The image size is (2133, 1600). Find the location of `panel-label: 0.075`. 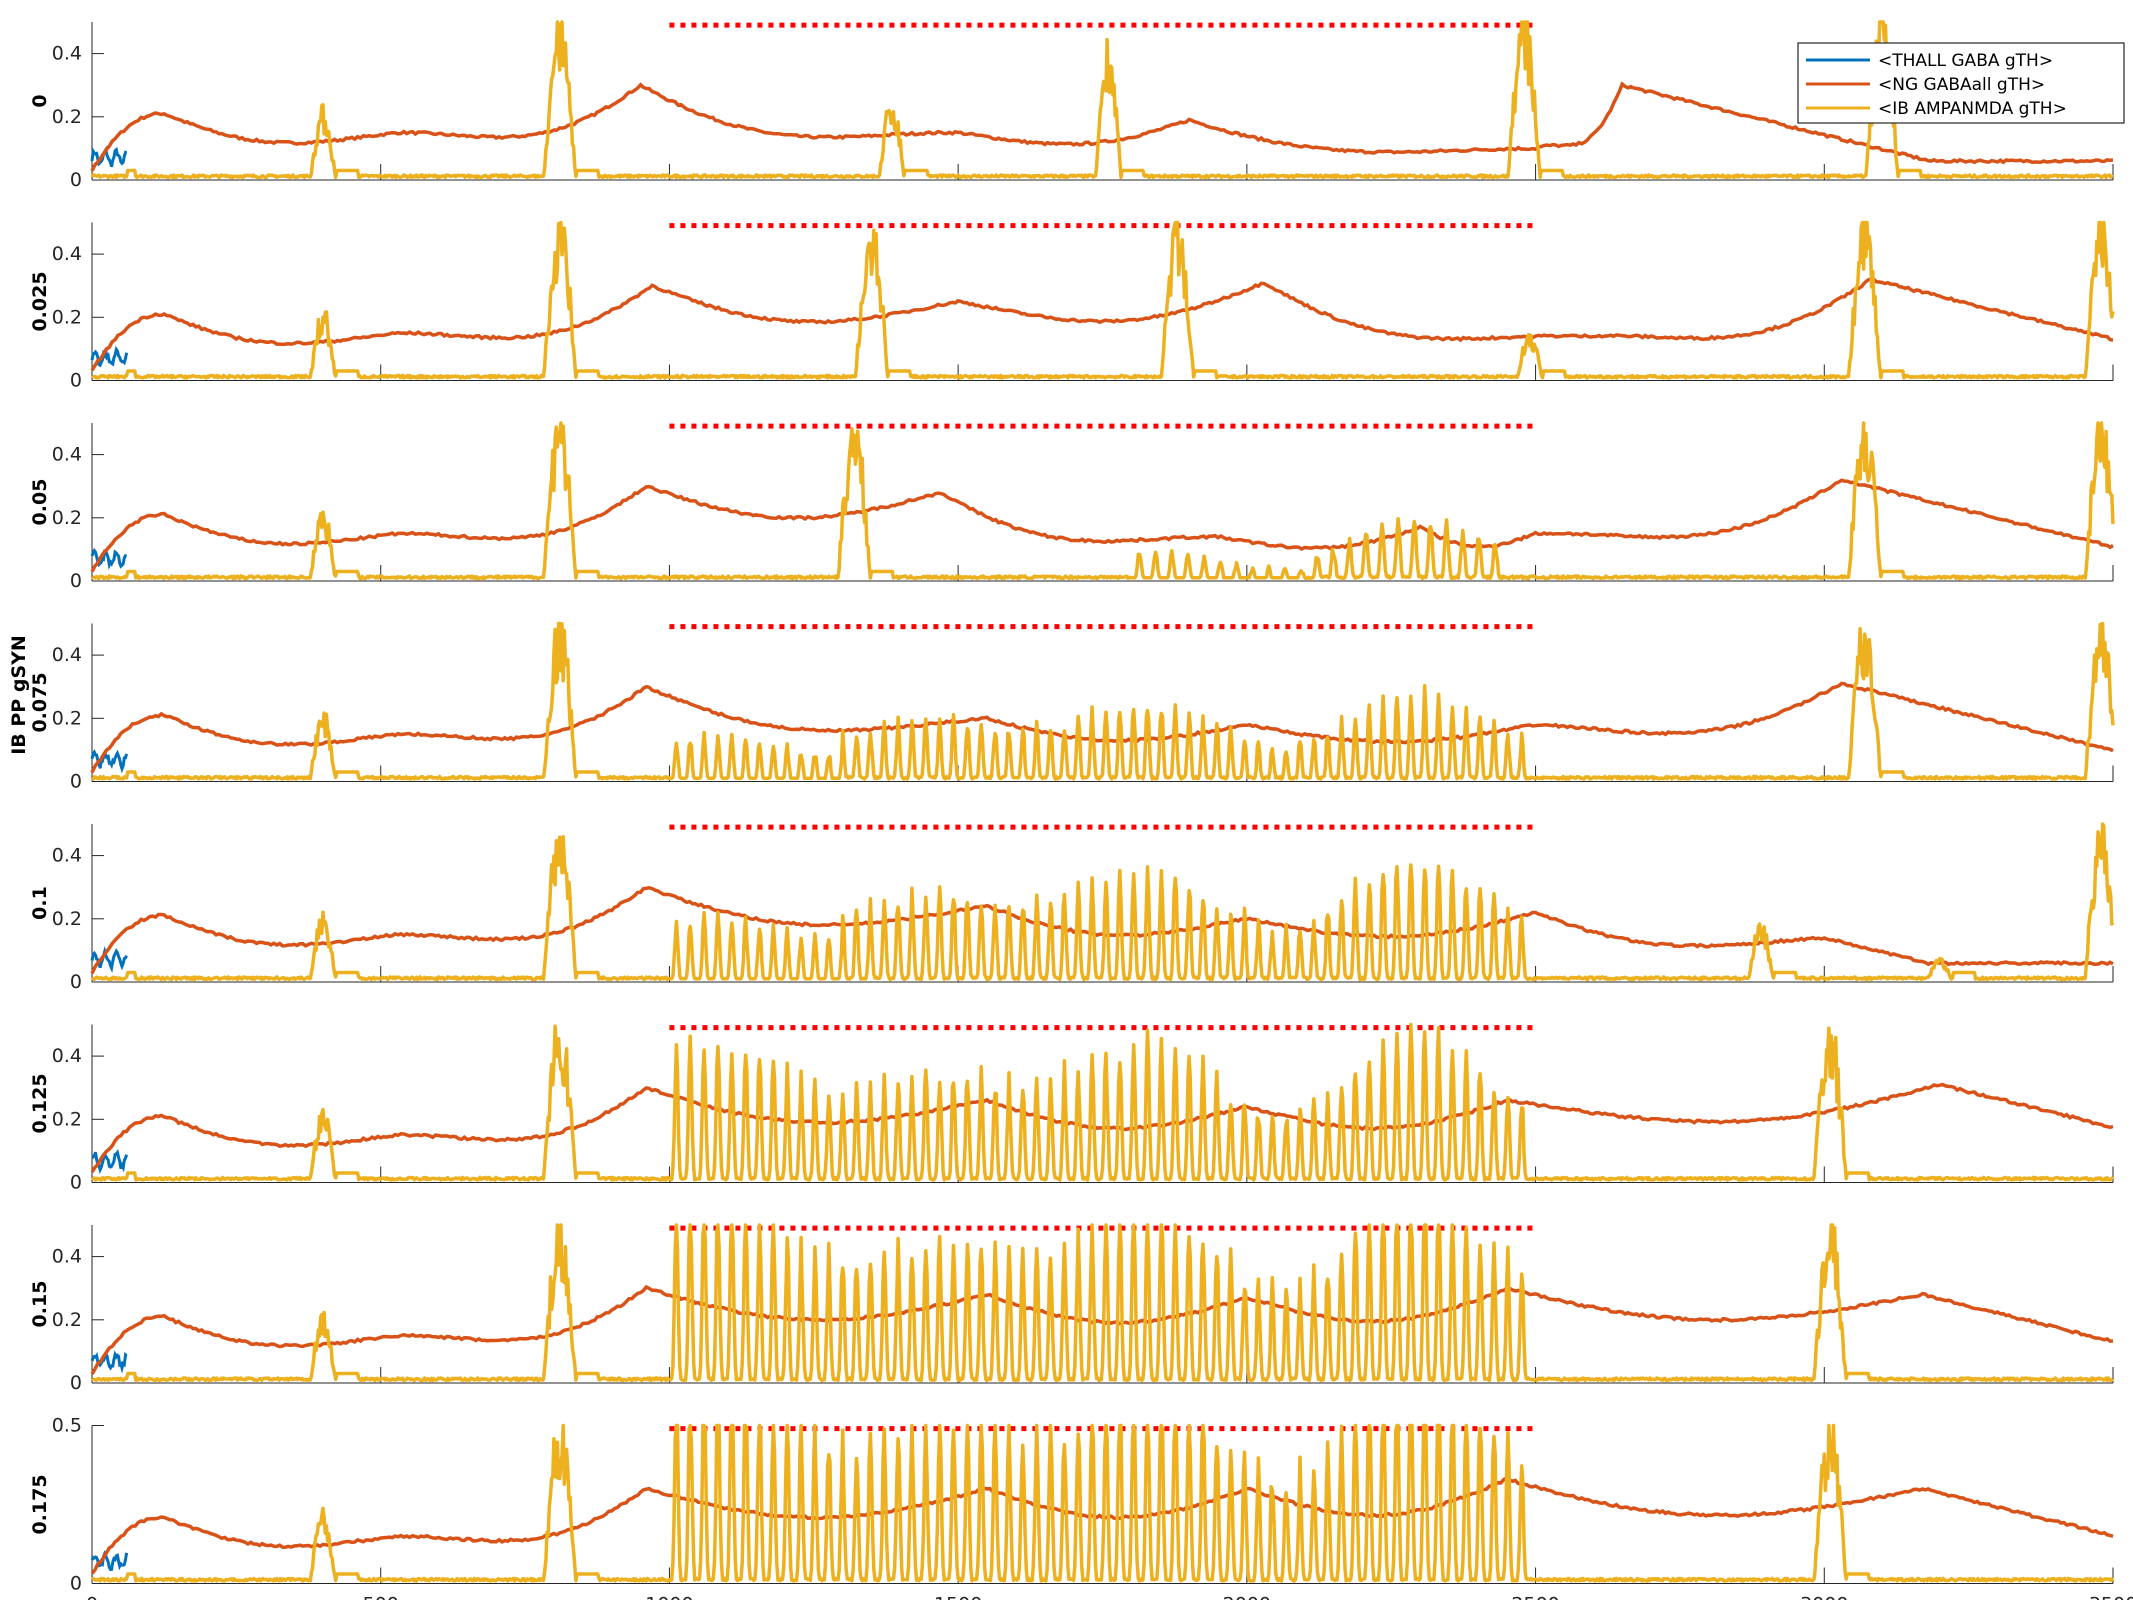

panel-label: 0.075 is located at coordinates (40, 702).